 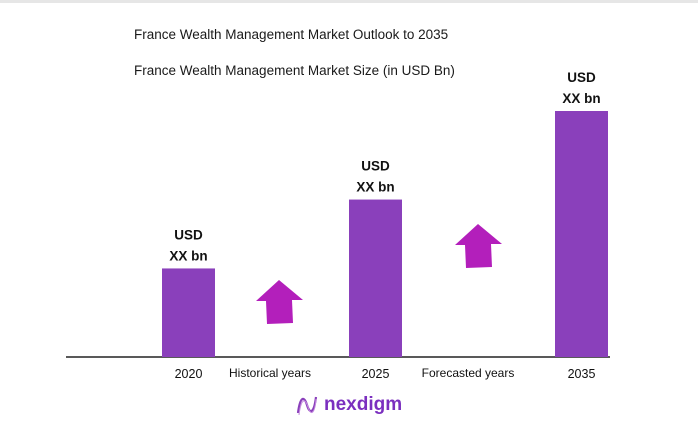 I want to click on x-tick-label: 2035, so click(x=582, y=374).